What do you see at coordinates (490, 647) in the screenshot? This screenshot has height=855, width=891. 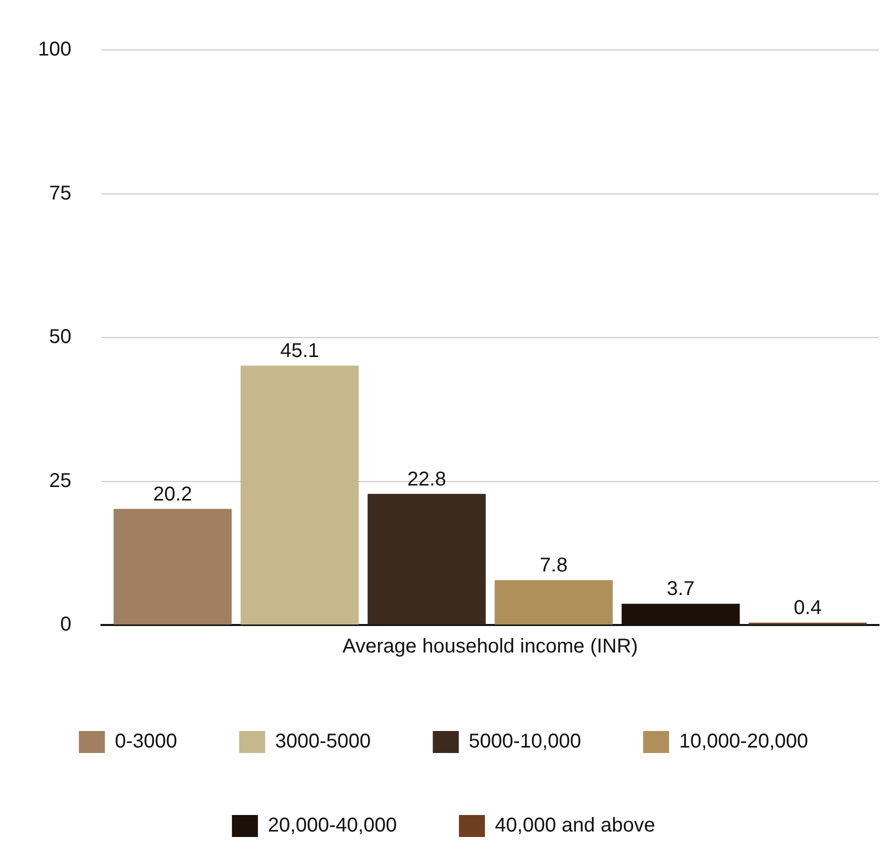 I see `x-tick-label: Average household income (INR)` at bounding box center [490, 647].